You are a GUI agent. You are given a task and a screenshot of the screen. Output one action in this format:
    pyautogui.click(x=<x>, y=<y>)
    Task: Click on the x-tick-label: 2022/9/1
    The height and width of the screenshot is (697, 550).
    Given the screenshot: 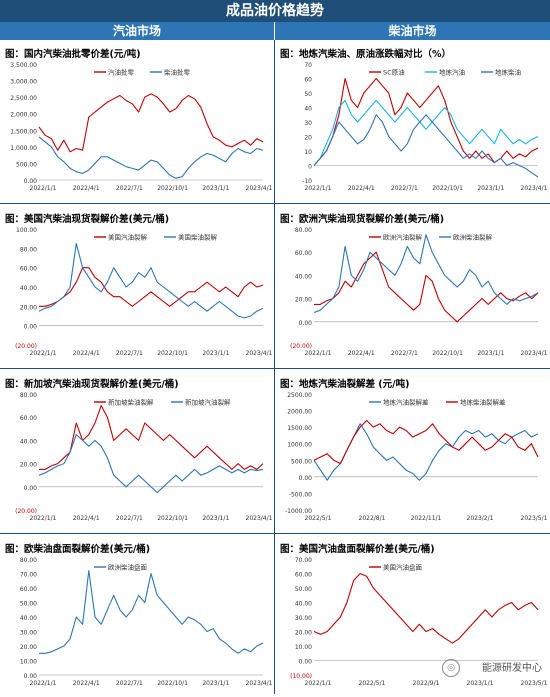 What is the action you would take?
    pyautogui.click(x=426, y=683)
    